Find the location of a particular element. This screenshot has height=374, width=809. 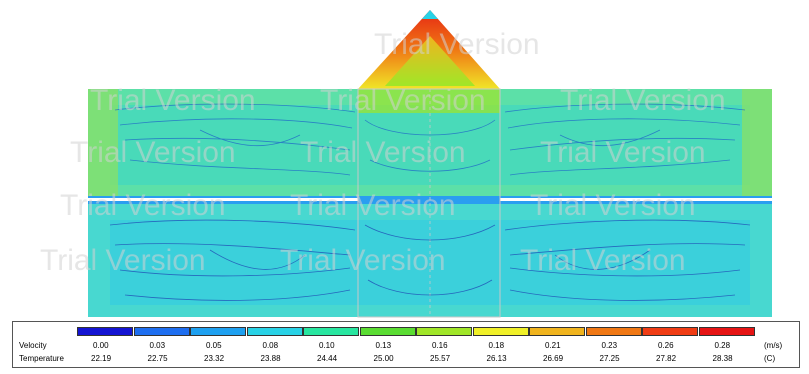

roof-section-inner is located at coordinates (430, 61).